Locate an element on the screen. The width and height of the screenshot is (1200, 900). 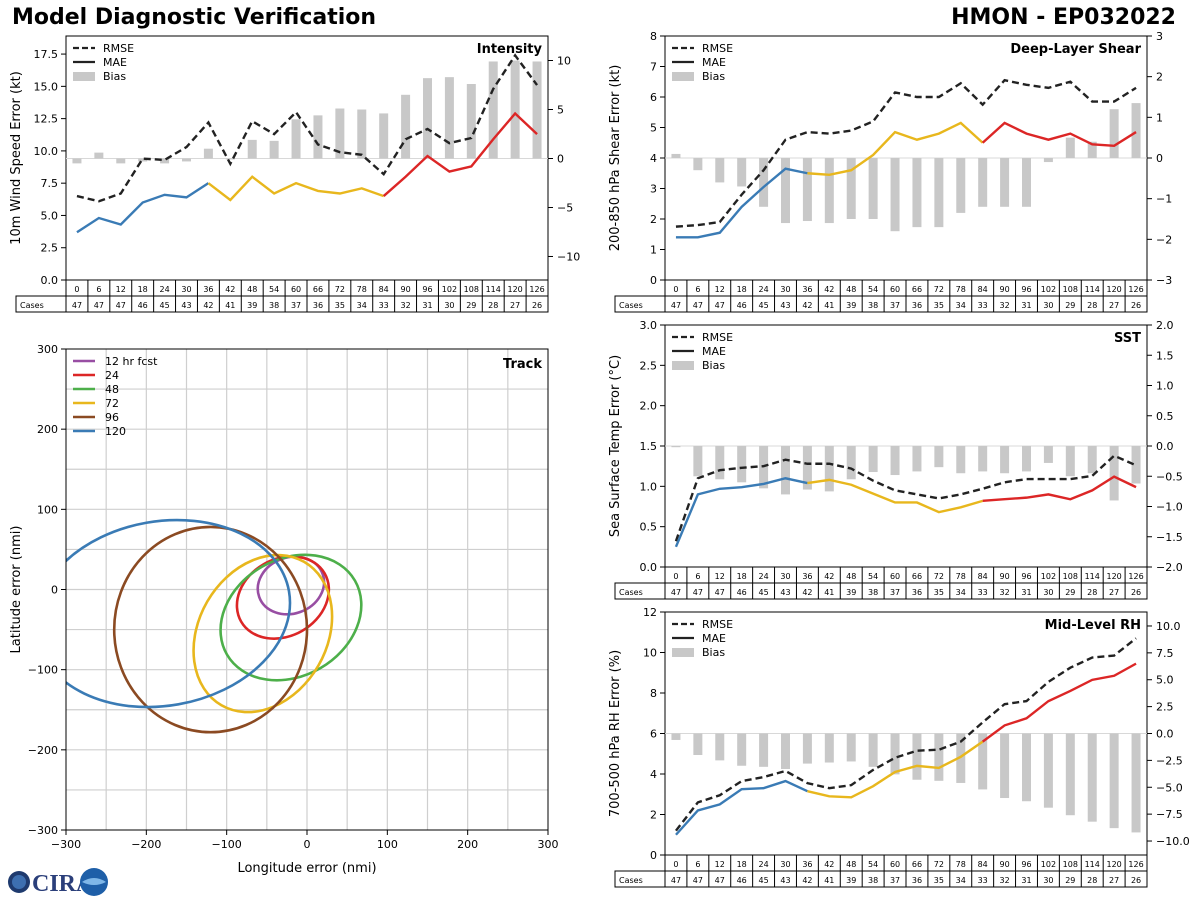
x-tick-label: 300 is located at coordinates (548, 844).